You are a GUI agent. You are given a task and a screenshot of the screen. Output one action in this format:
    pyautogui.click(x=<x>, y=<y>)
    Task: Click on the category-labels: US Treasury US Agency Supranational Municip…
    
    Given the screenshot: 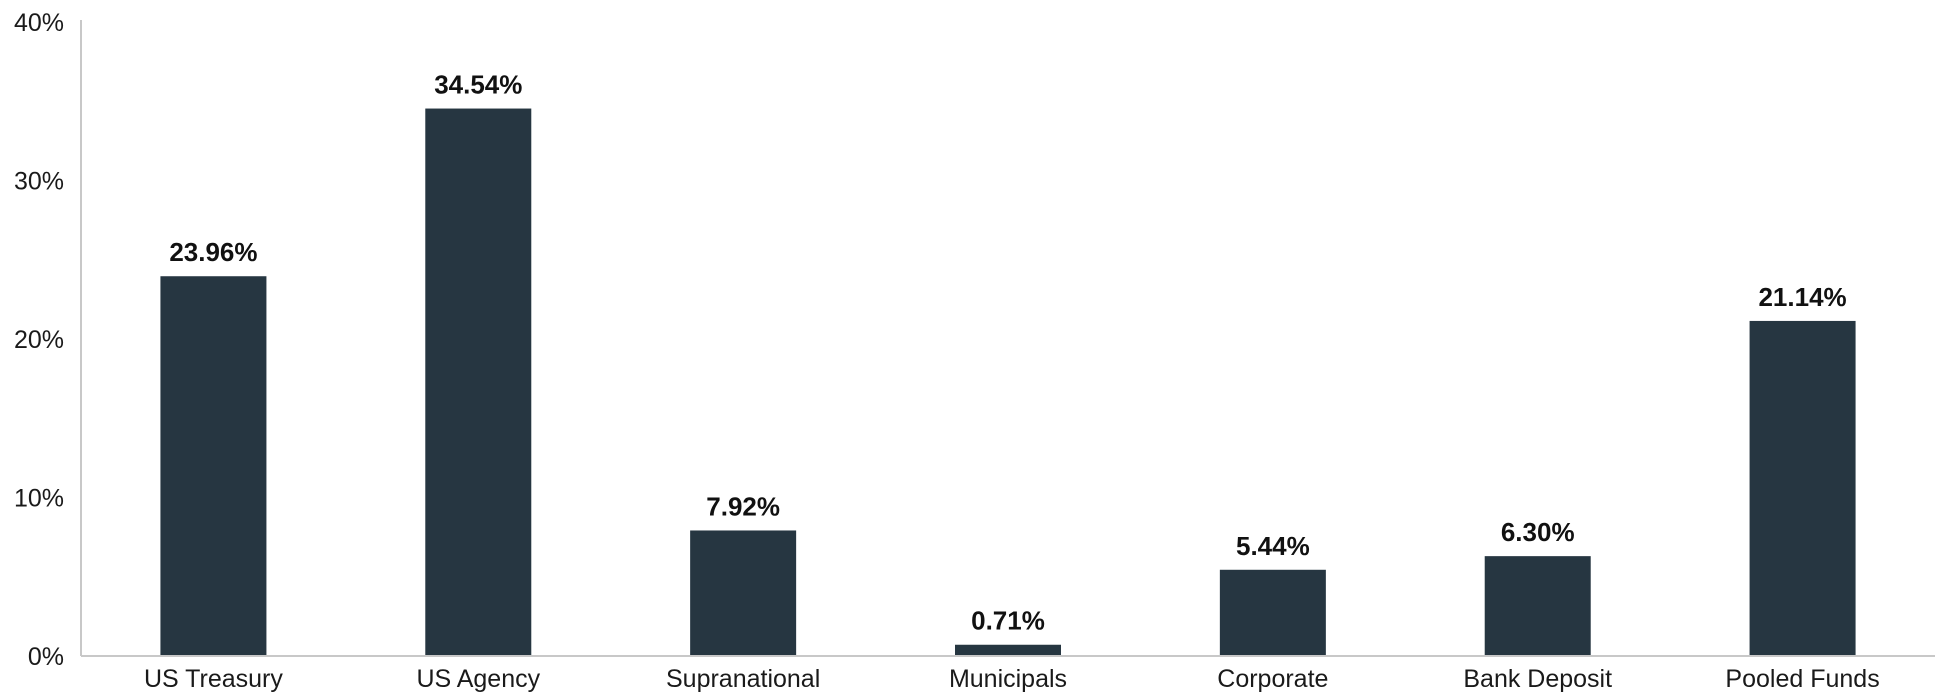 What is the action you would take?
    pyautogui.click(x=1012, y=678)
    